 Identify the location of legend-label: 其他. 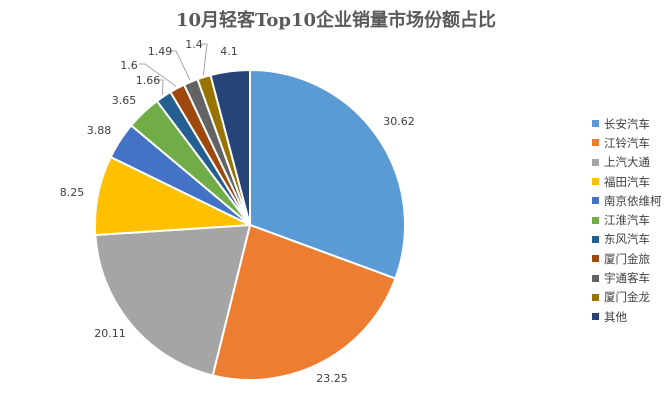
(615, 316).